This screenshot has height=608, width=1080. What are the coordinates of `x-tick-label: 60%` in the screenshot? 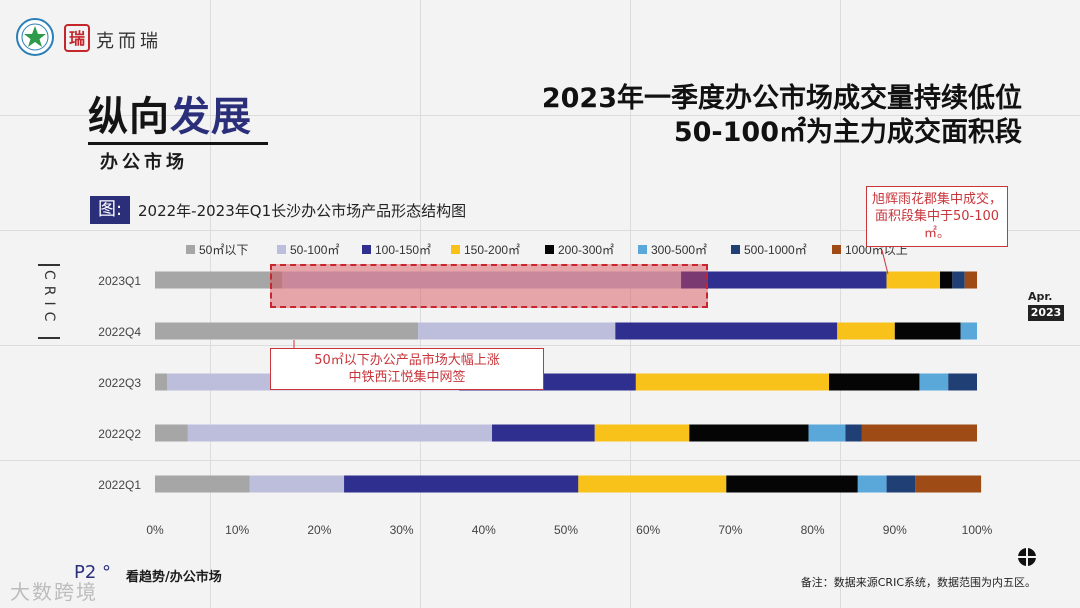 It's located at (648, 530).